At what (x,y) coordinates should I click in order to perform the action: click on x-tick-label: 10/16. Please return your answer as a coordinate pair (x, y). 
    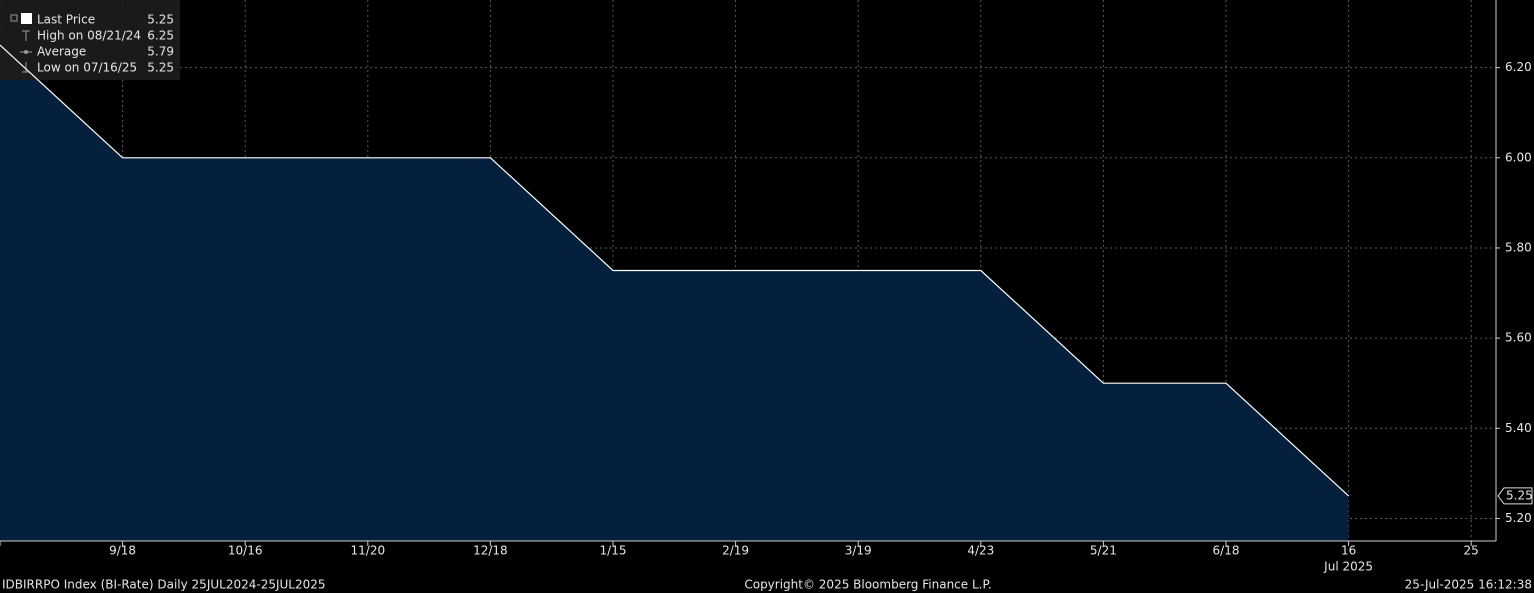
    Looking at the image, I should click on (245, 551).